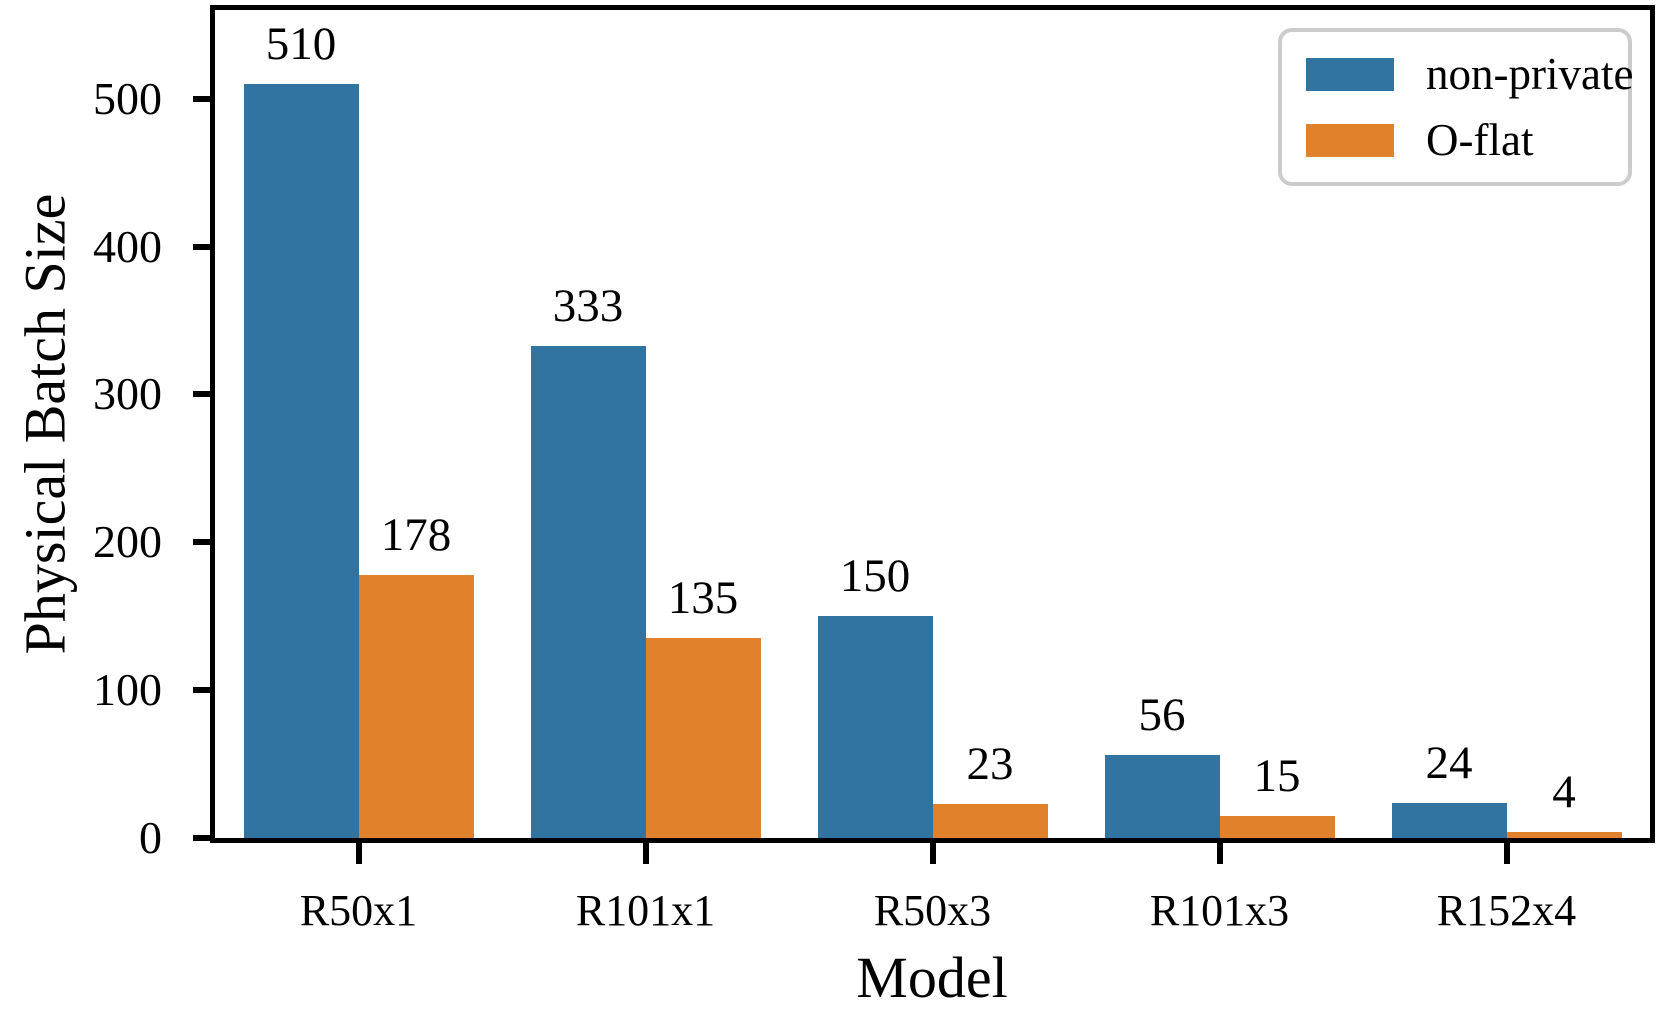 This screenshot has width=1662, height=1017. Describe the element at coordinates (932, 977) in the screenshot. I see `x-axis-title: Model` at that location.